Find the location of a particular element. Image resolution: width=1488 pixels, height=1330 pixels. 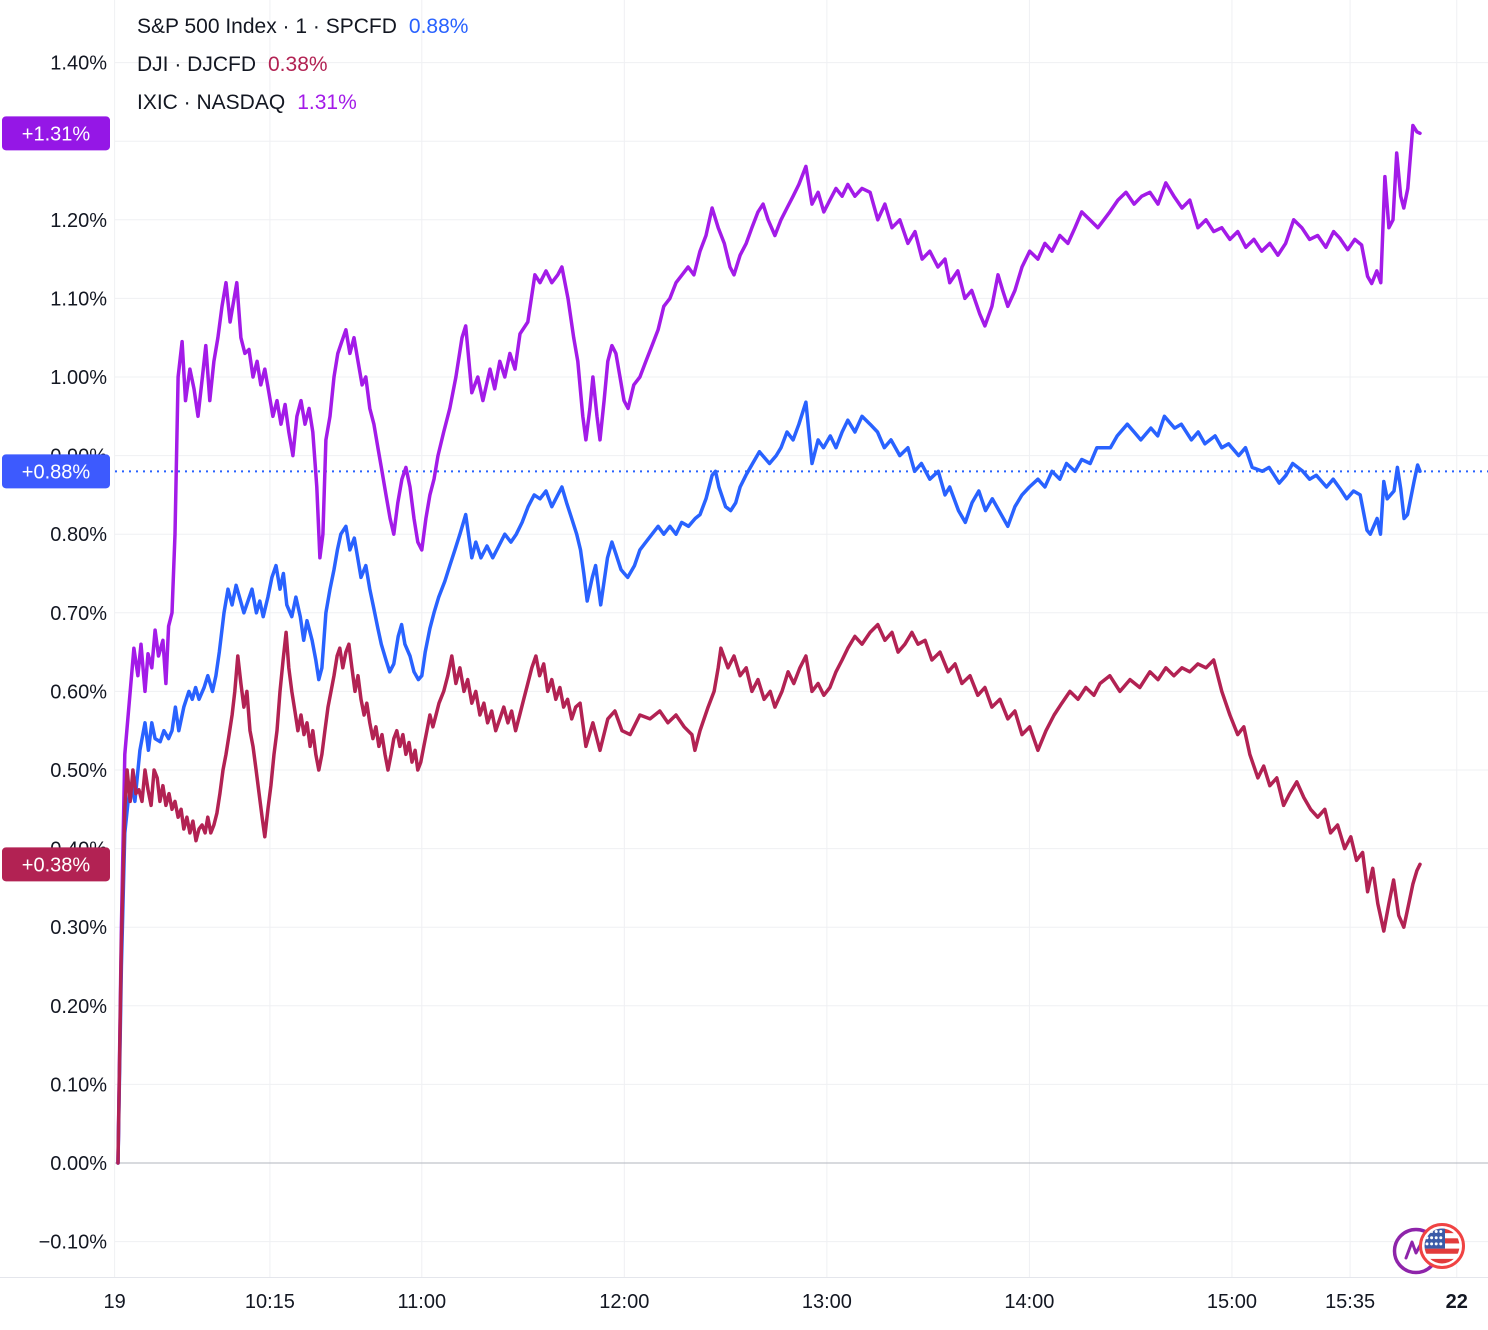

legend-row-spx: S&P 500 Index · 1 · SPCFD 0.88% is located at coordinates (302, 27).